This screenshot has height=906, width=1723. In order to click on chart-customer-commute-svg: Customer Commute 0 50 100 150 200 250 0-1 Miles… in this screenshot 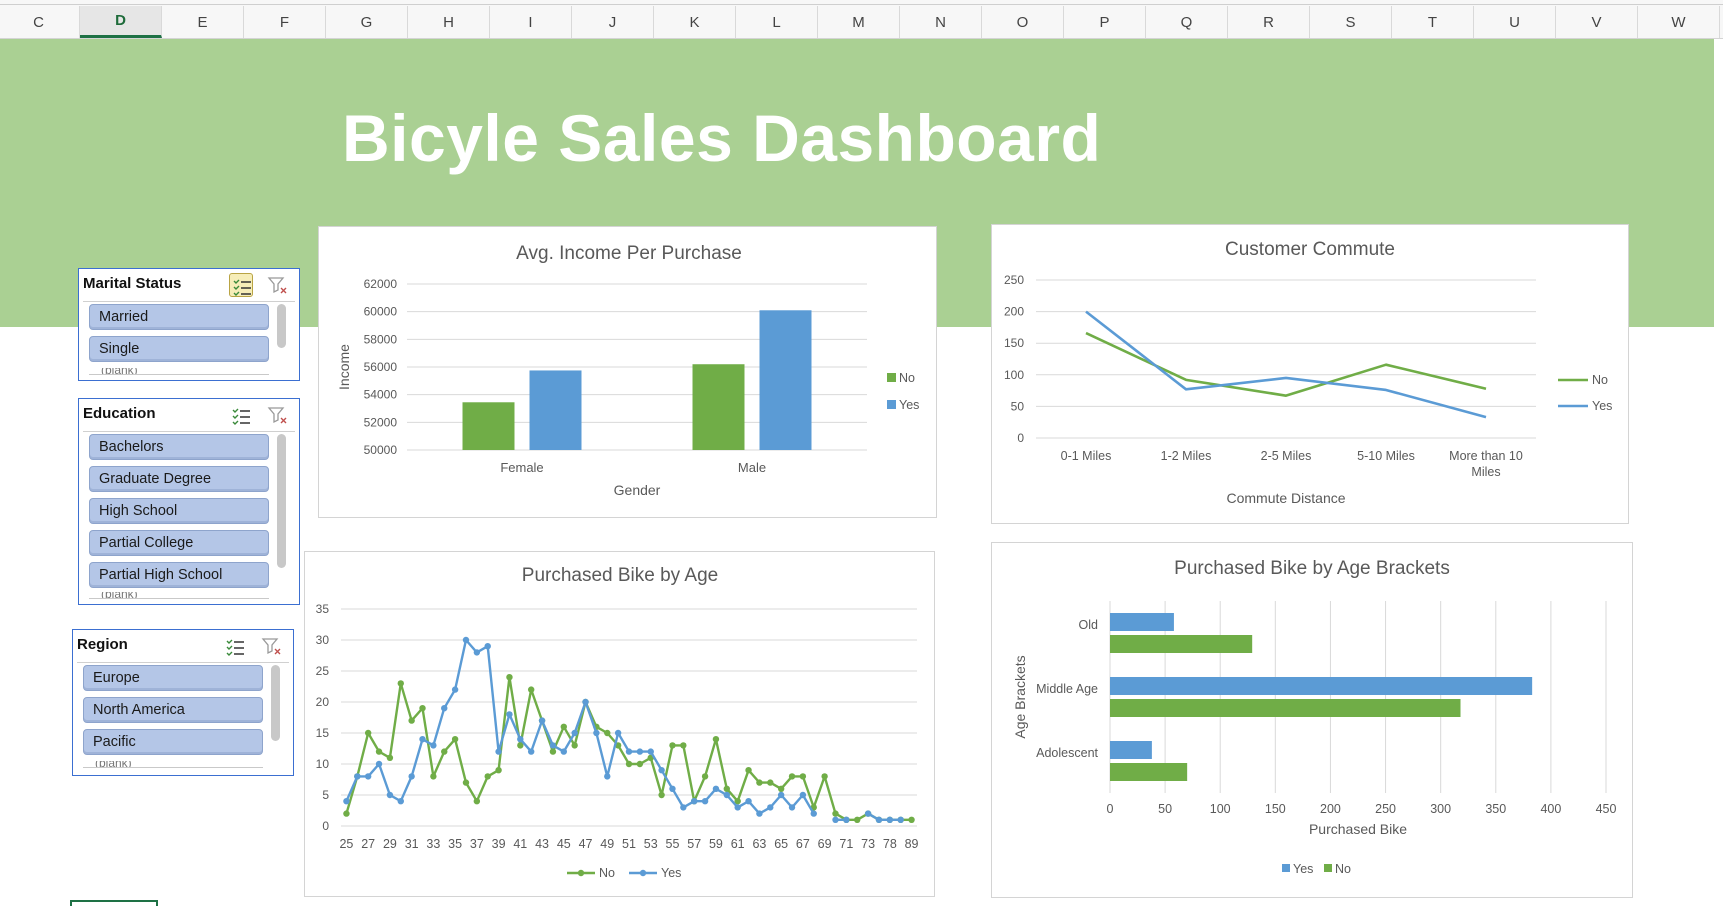, I will do `click(1308, 372)`.